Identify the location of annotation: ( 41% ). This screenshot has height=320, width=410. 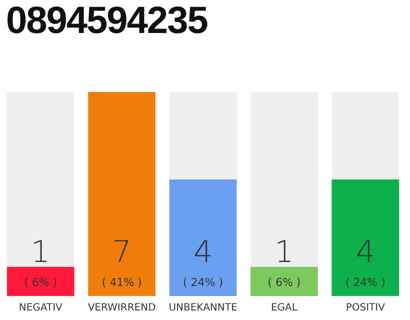
(122, 282).